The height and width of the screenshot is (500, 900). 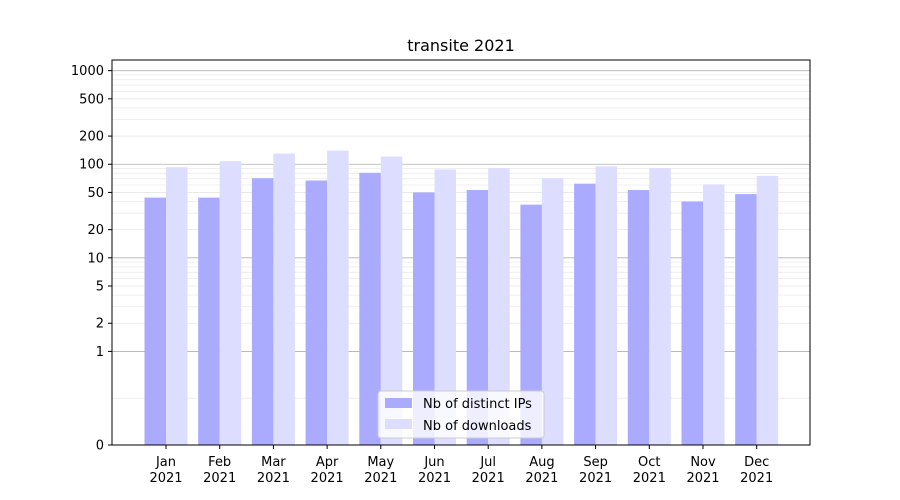 I want to click on bar-distinct-ips-dec, so click(x=746, y=319).